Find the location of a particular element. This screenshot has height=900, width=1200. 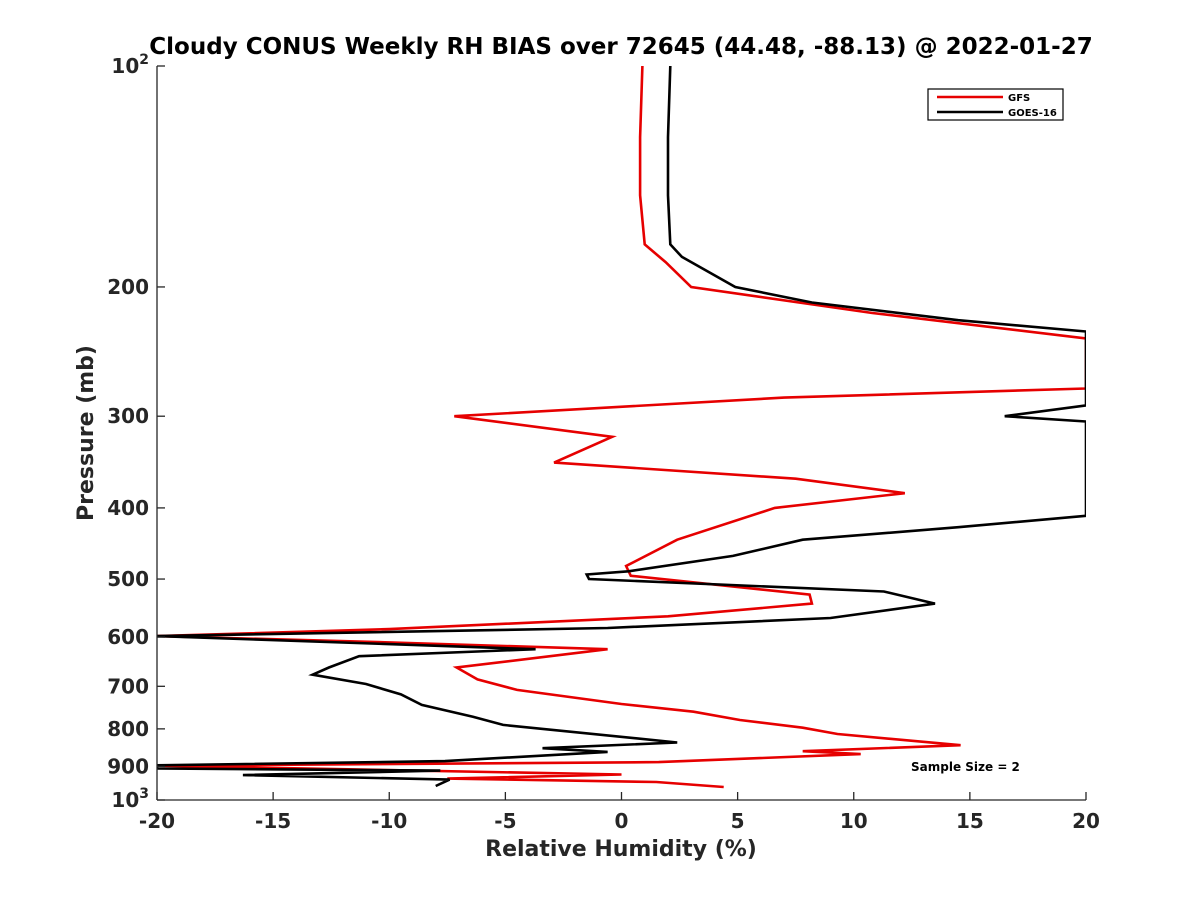

y-tick-label: 900 is located at coordinates (128, 766).